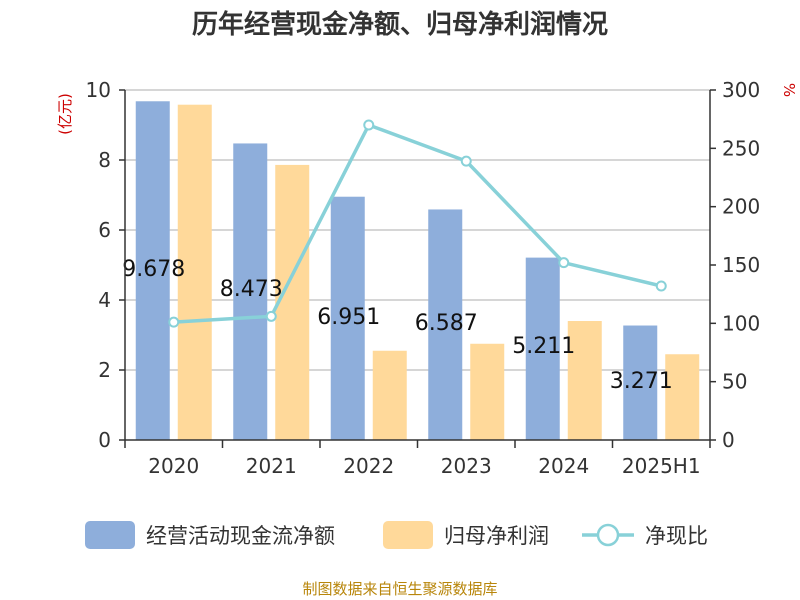  Describe the element at coordinates (65, 114) in the screenshot. I see `left-axis-unit: (亿元)` at that location.